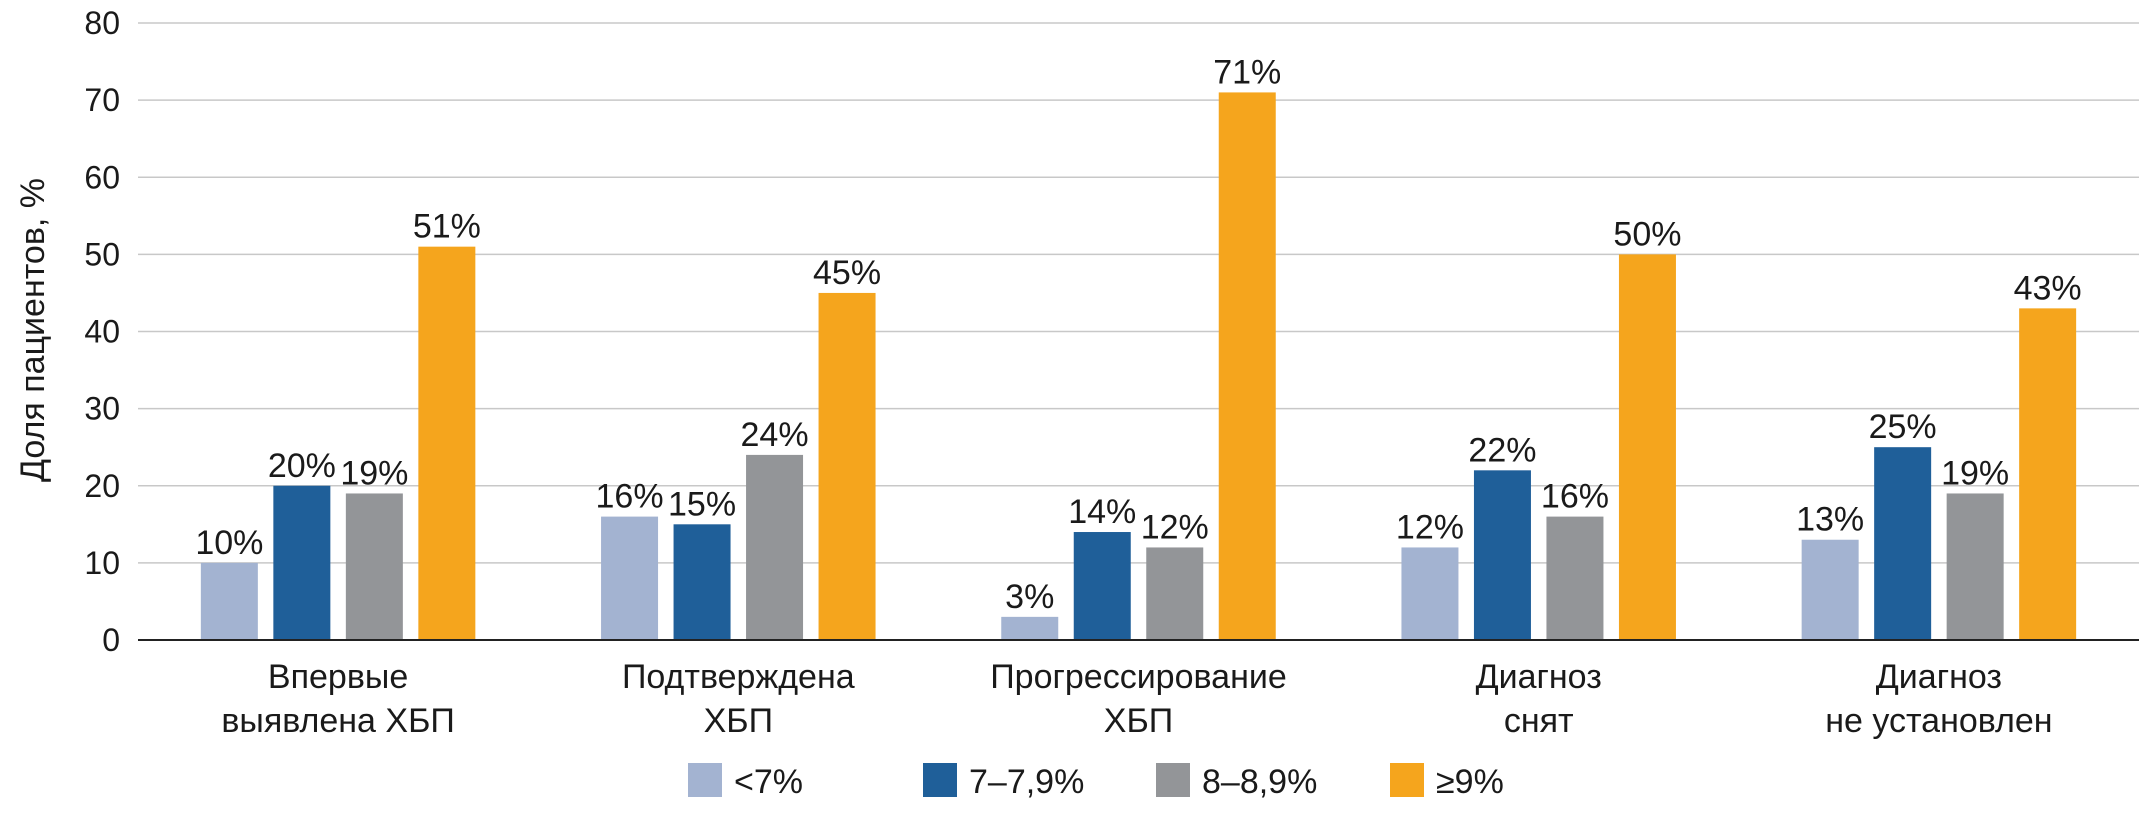 This screenshot has height=814, width=2139. I want to click on data-label: 13%, so click(1830, 520).